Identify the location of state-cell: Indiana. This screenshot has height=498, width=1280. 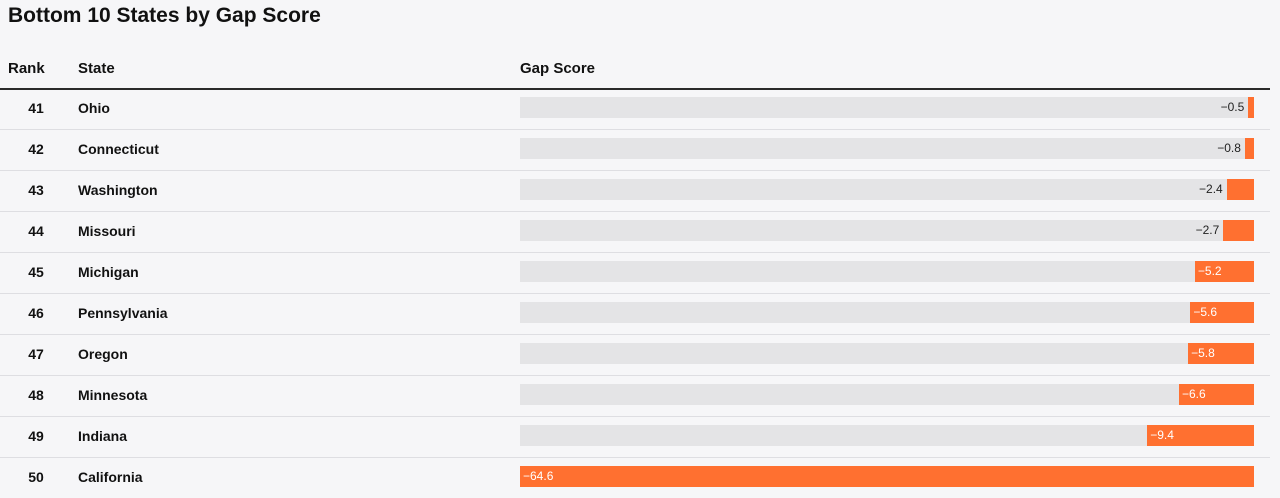
(103, 436).